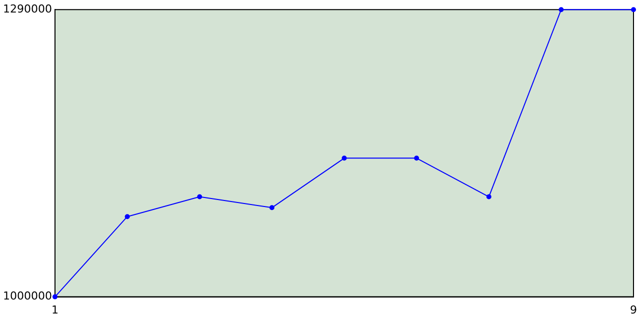  What do you see at coordinates (27, 296) in the screenshot?
I see `y-tick-label: 1000000` at bounding box center [27, 296].